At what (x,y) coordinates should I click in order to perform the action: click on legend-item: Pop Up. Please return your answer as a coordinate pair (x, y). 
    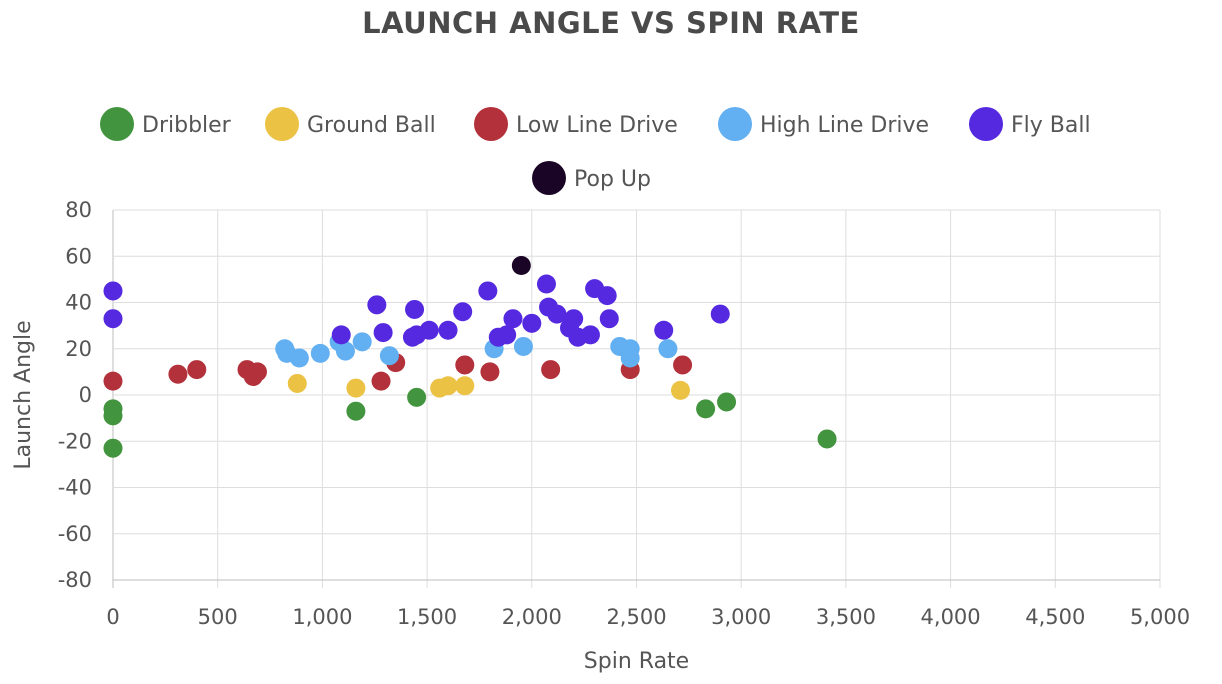
    Looking at the image, I should click on (591, 178).